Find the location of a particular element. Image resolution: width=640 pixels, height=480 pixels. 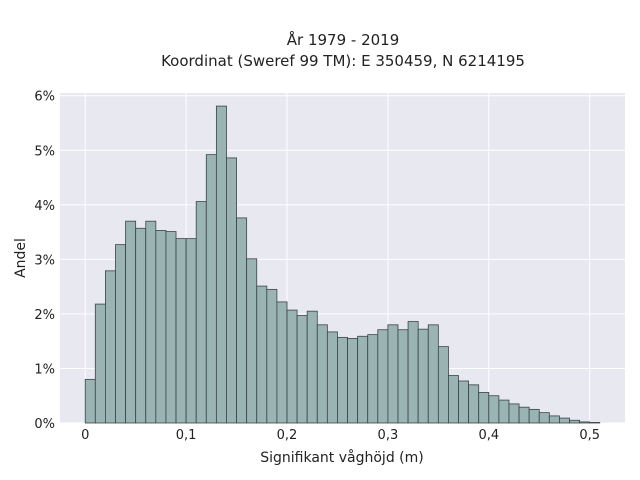

x-axis-ticks: 0 0,1 0,2 0,3 0,4 0,5 is located at coordinates (340, 435).